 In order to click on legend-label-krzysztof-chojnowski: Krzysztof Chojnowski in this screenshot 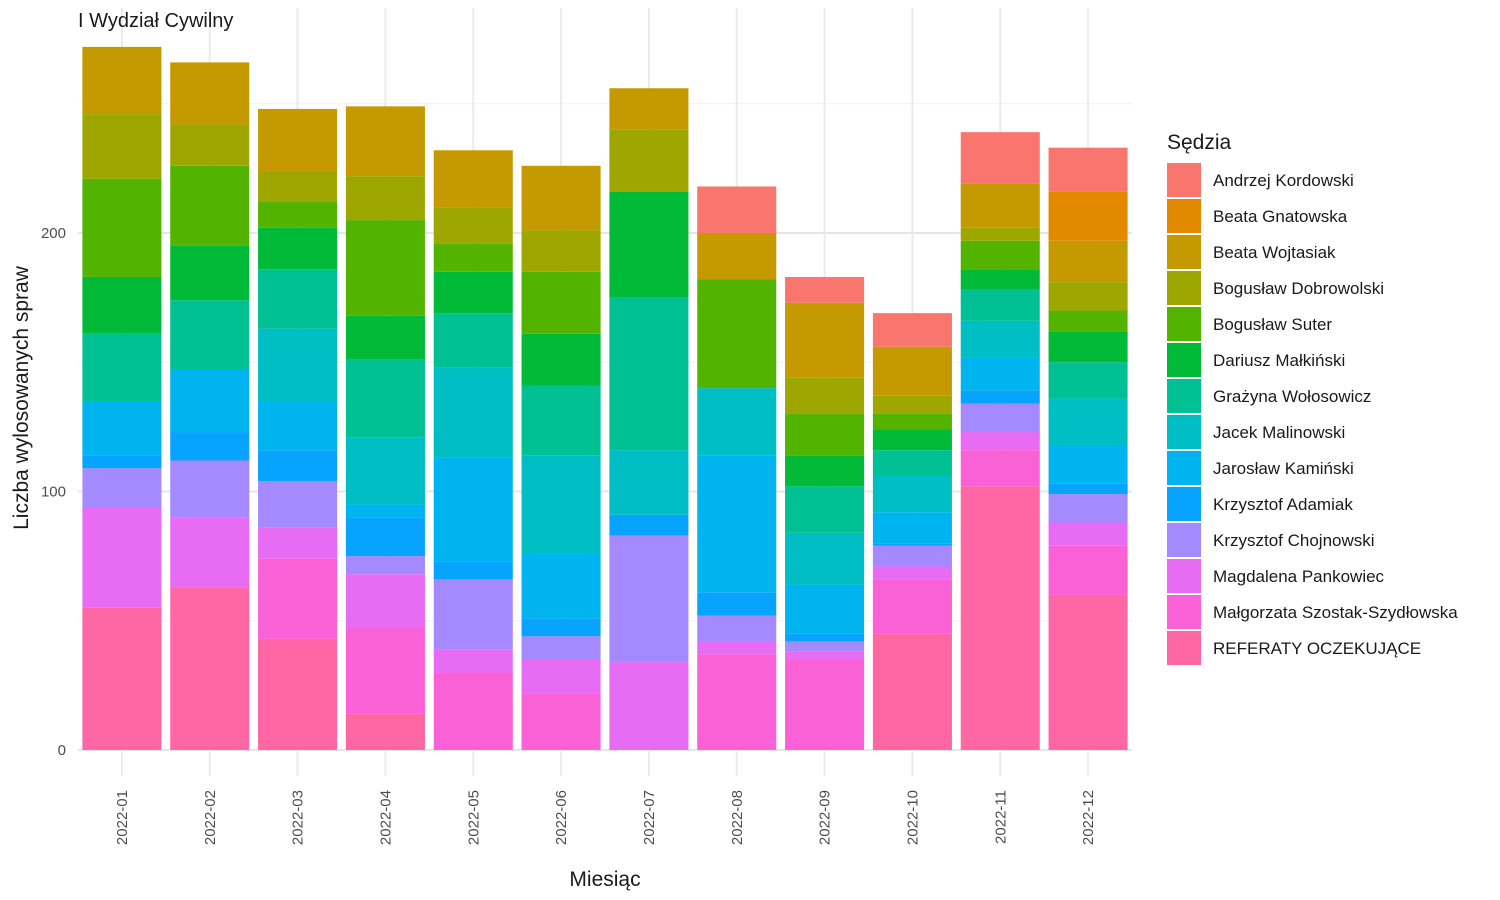, I will do `click(1294, 540)`.